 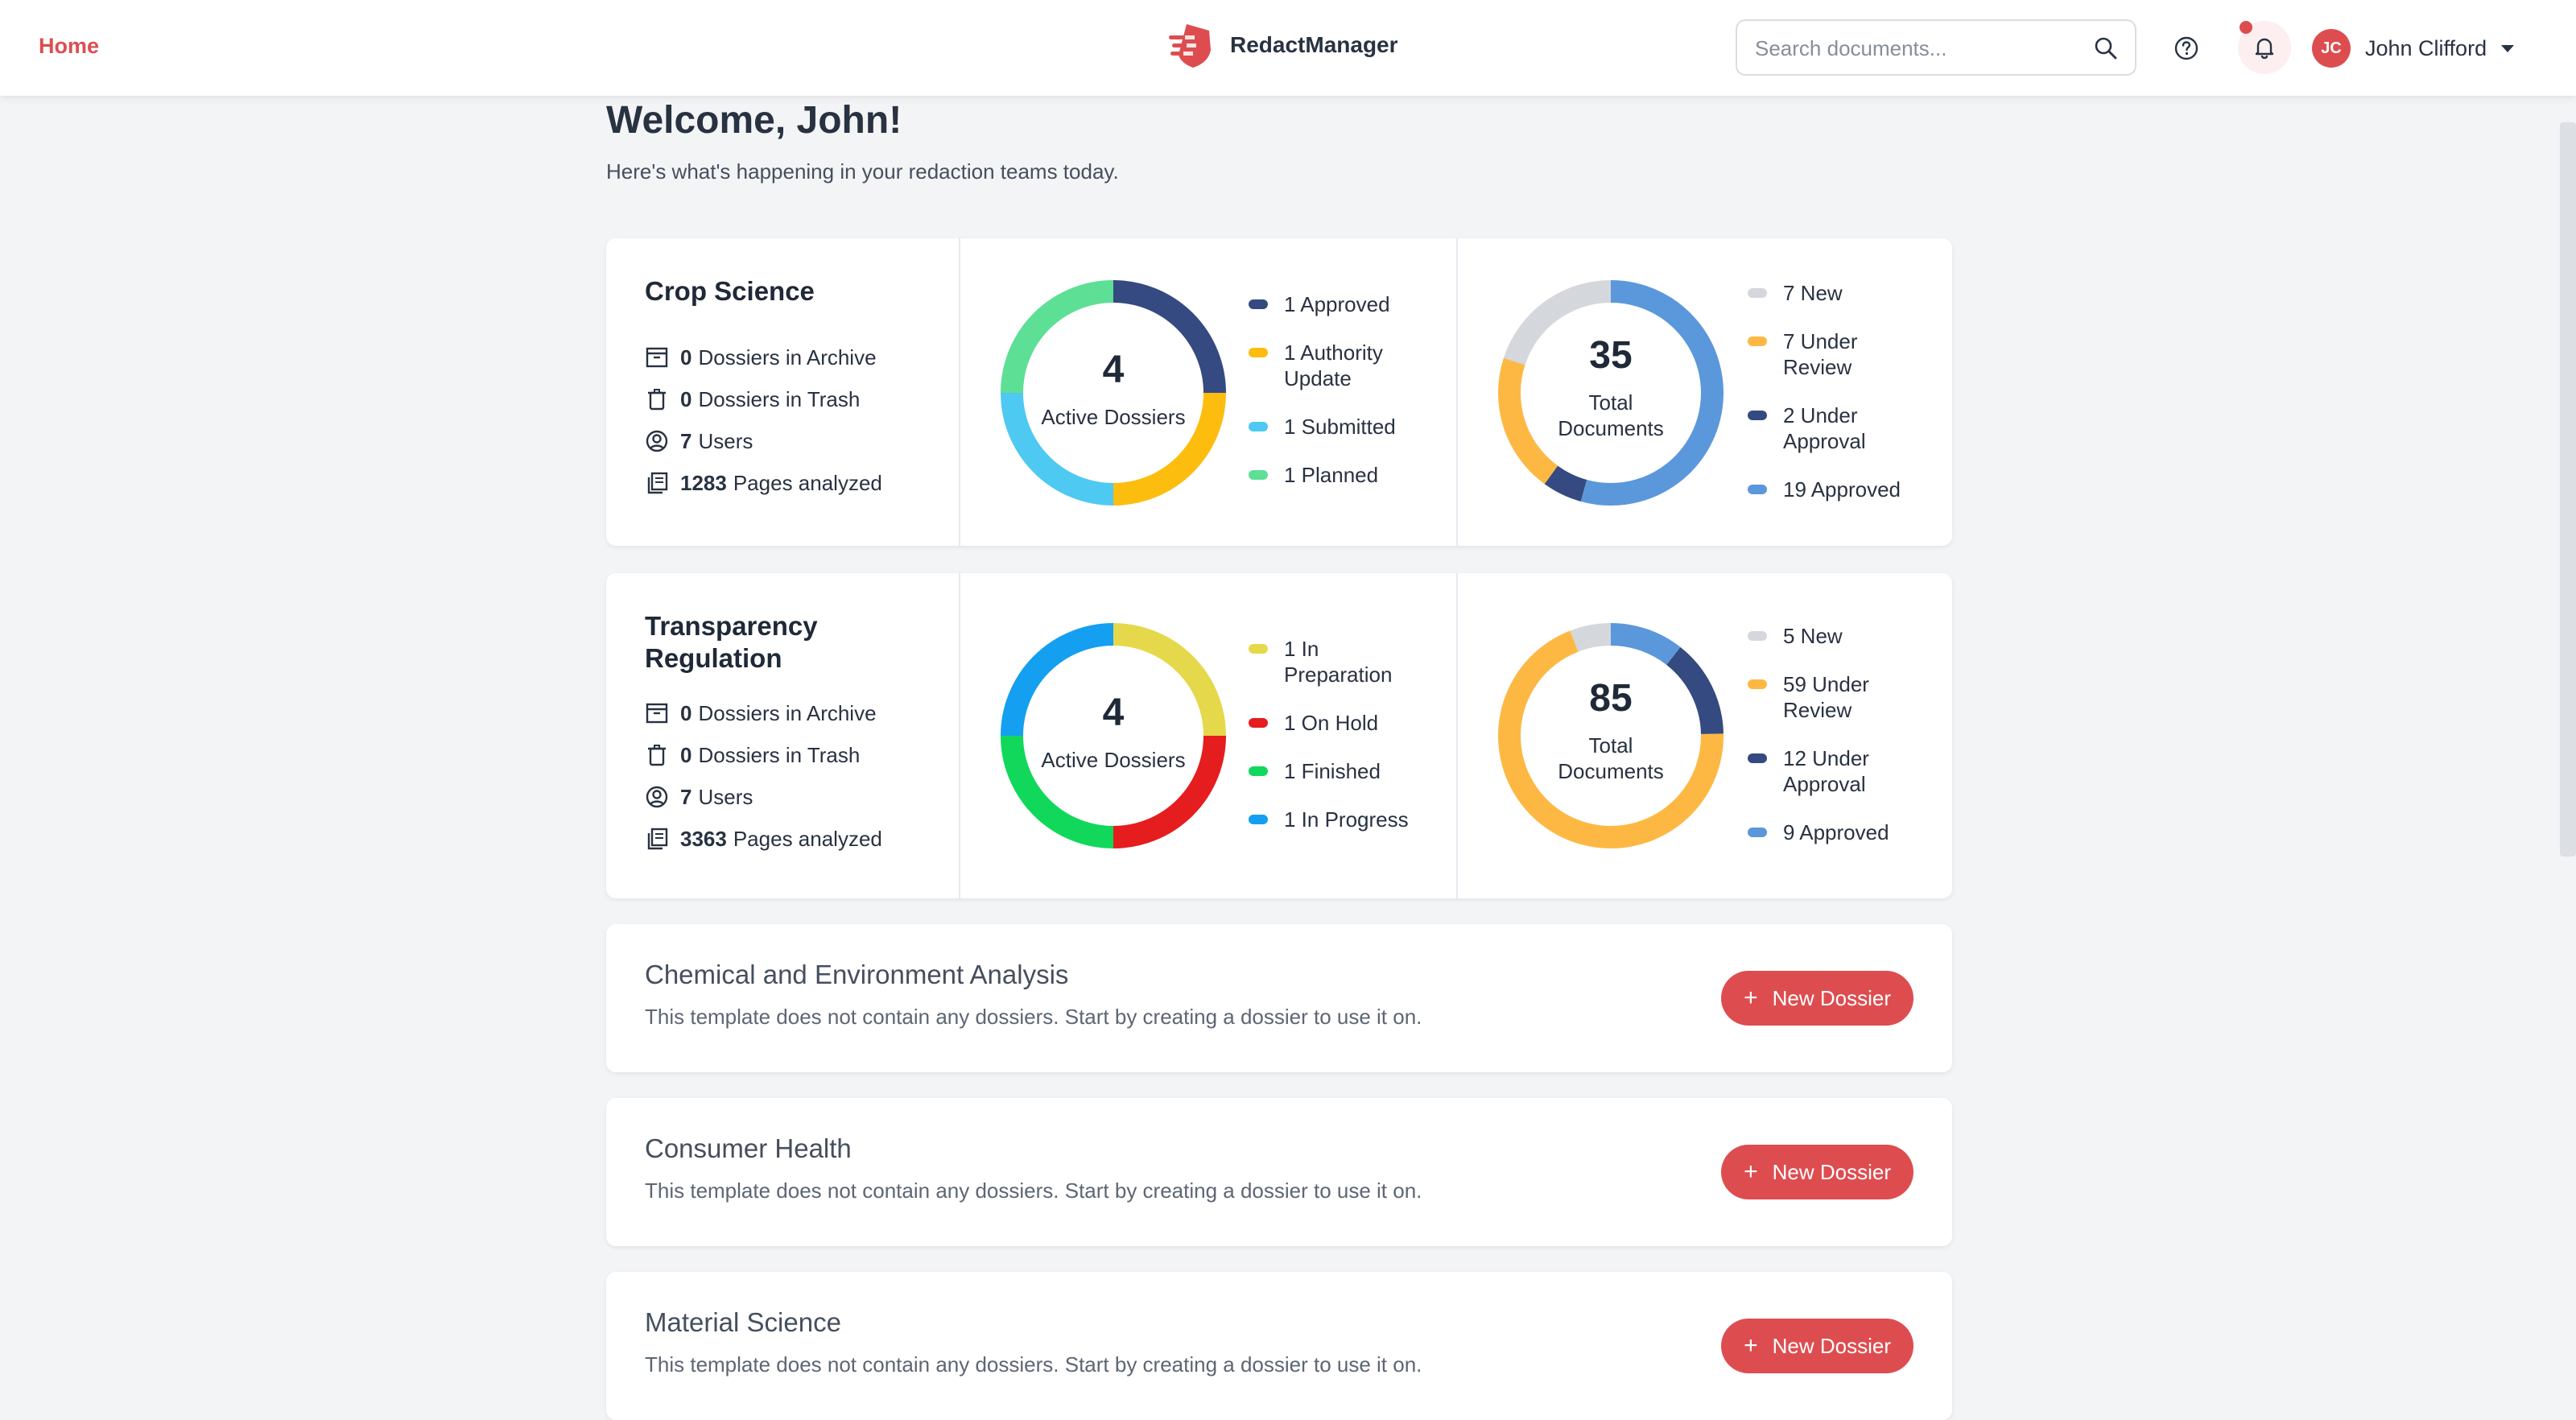 What do you see at coordinates (802, 483) in the screenshot?
I see `stat-pages: 1283 Pages analyzed` at bounding box center [802, 483].